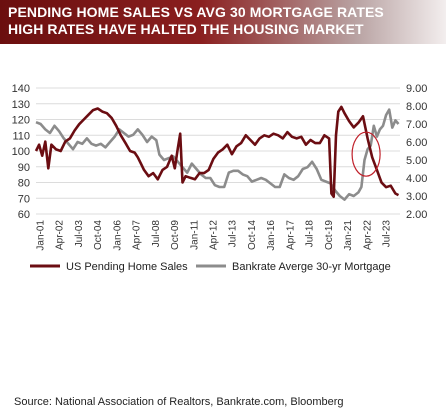 This screenshot has height=419, width=446. Describe the element at coordinates (117, 235) in the screenshot. I see `x-tick-label: Jan-06` at that location.